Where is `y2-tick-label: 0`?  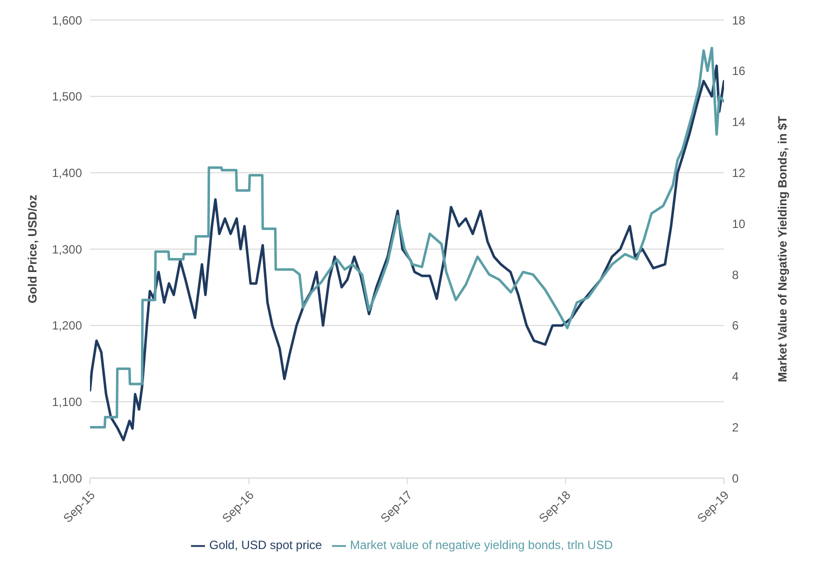
y2-tick-label: 0 is located at coordinates (735, 478).